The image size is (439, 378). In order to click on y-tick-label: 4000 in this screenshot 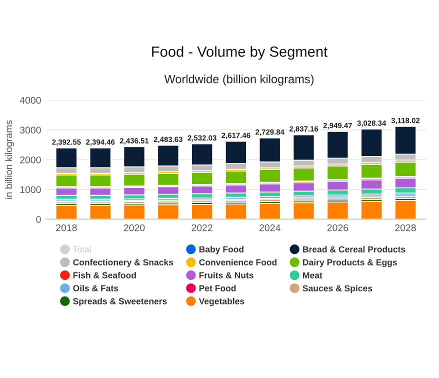, I will do `click(30, 100)`.